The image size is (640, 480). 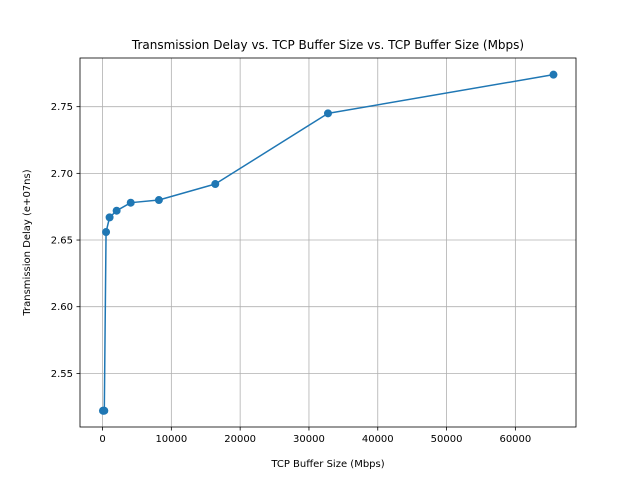 I want to click on y-tick-label: 2.65, so click(x=62, y=241).